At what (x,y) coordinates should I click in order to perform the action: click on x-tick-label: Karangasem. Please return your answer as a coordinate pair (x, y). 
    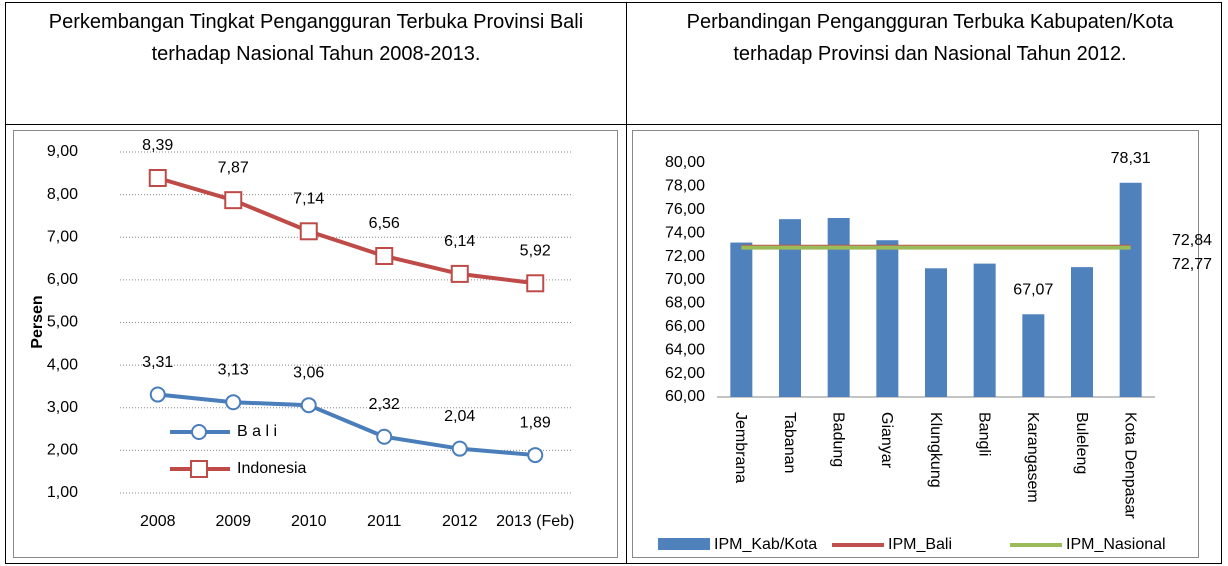
    Looking at the image, I should click on (1032, 457).